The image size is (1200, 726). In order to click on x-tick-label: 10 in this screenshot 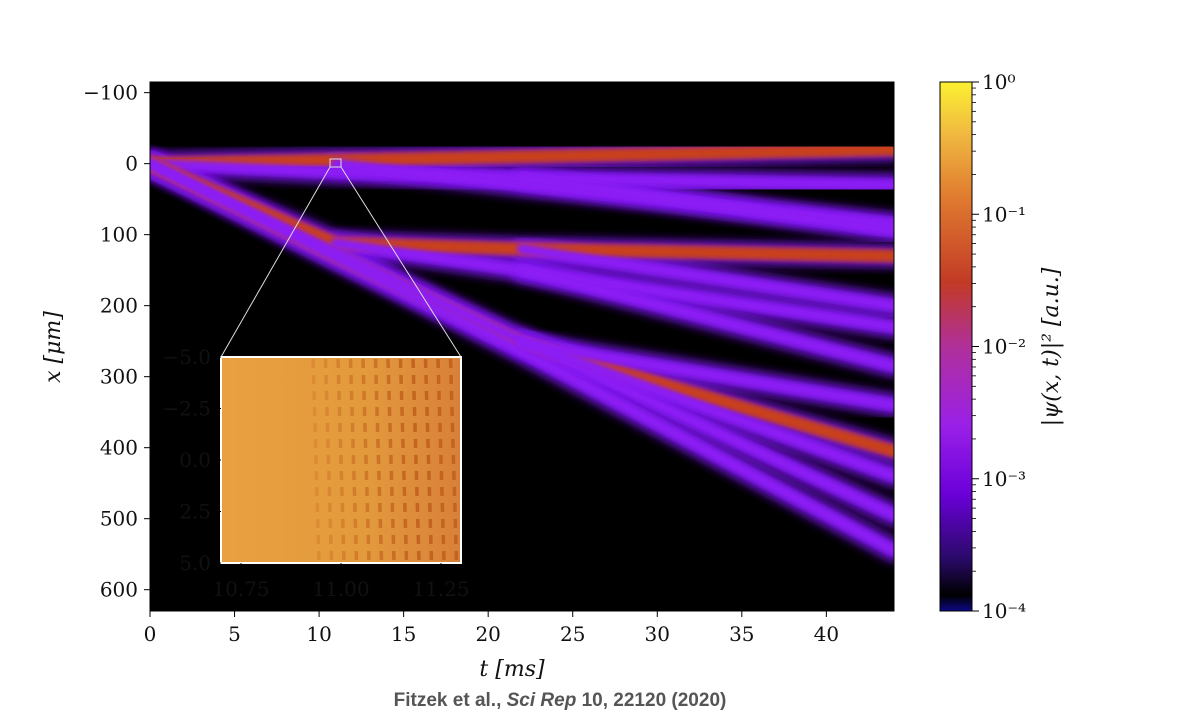, I will do `click(318, 634)`.